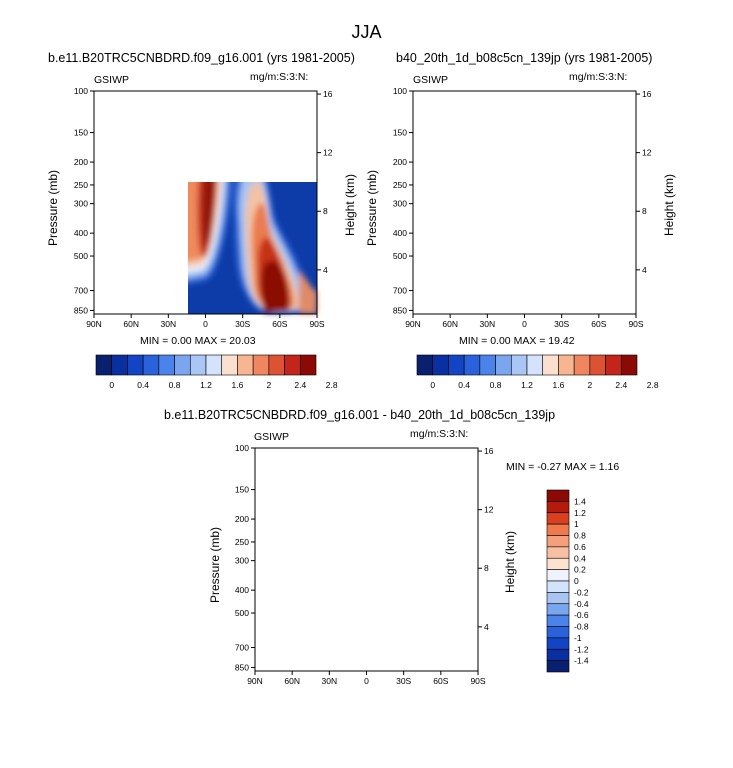  I want to click on x-tick-label: 0, so click(366, 681).